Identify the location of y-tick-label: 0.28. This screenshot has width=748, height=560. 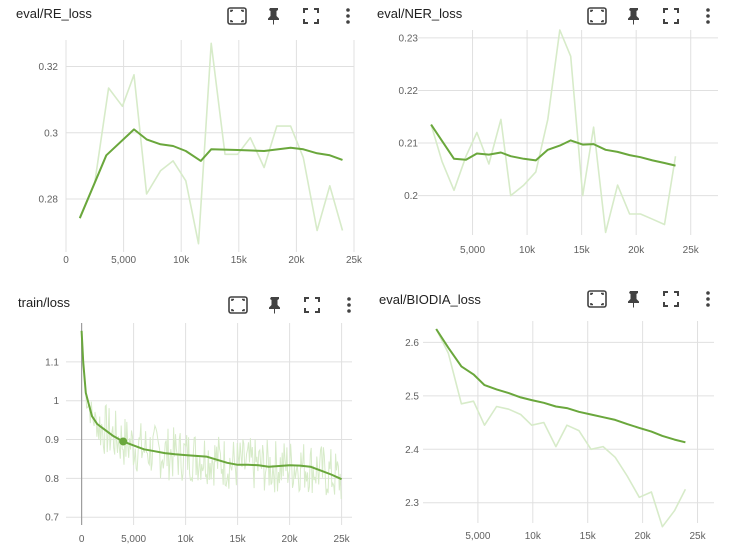
(49, 200).